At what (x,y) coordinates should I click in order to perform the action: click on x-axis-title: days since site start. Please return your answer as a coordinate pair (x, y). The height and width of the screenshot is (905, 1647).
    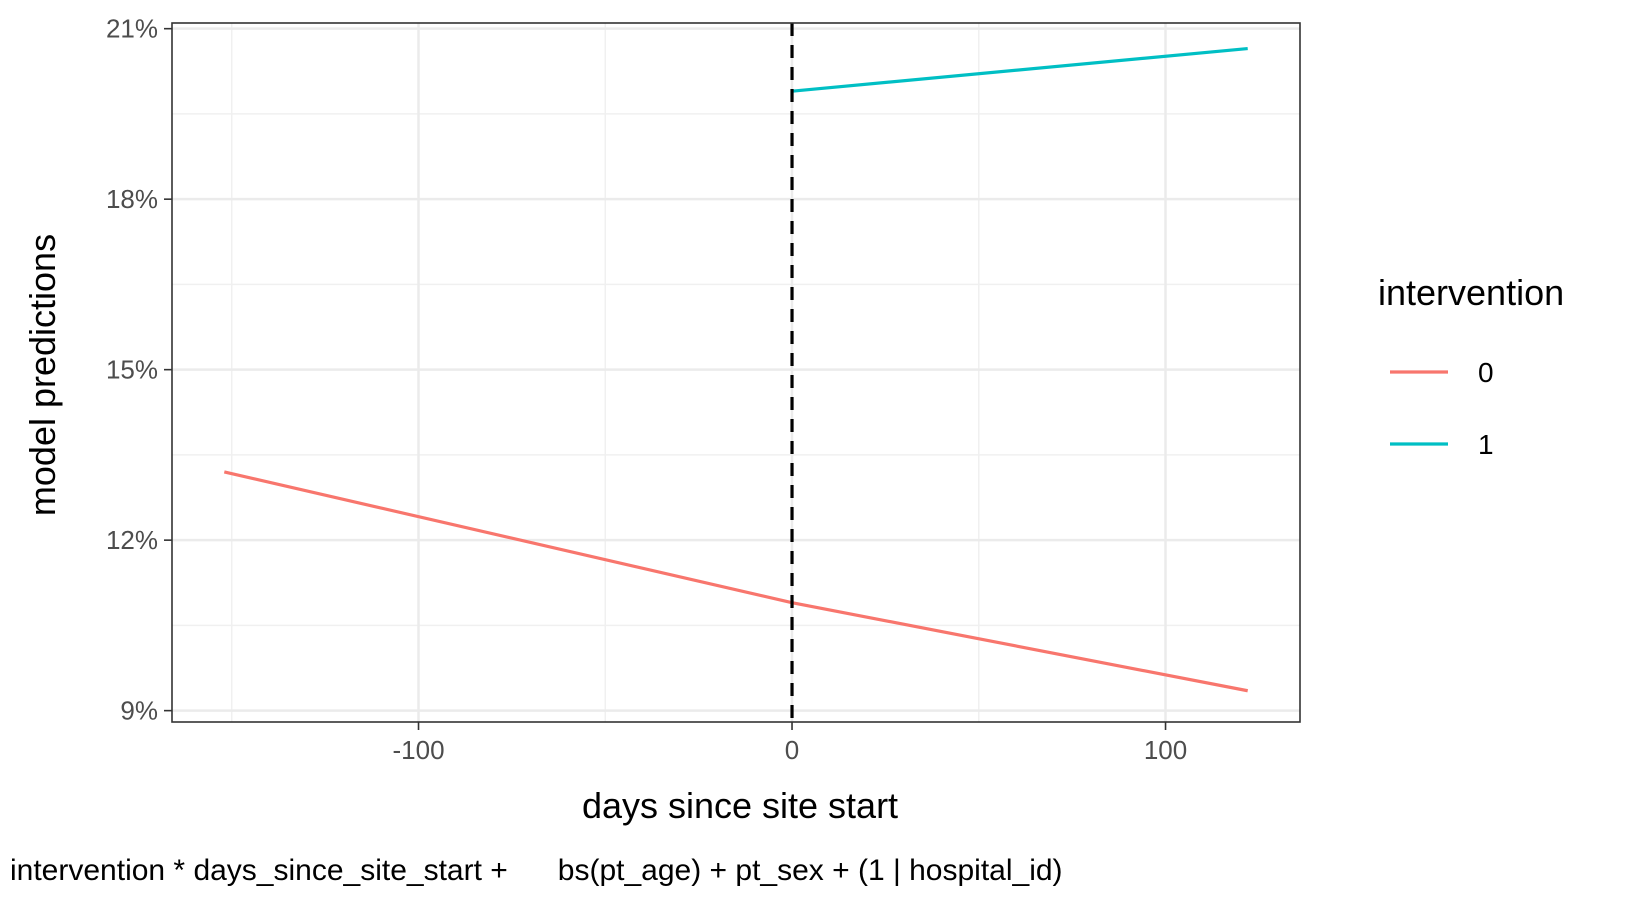
    Looking at the image, I should click on (740, 805).